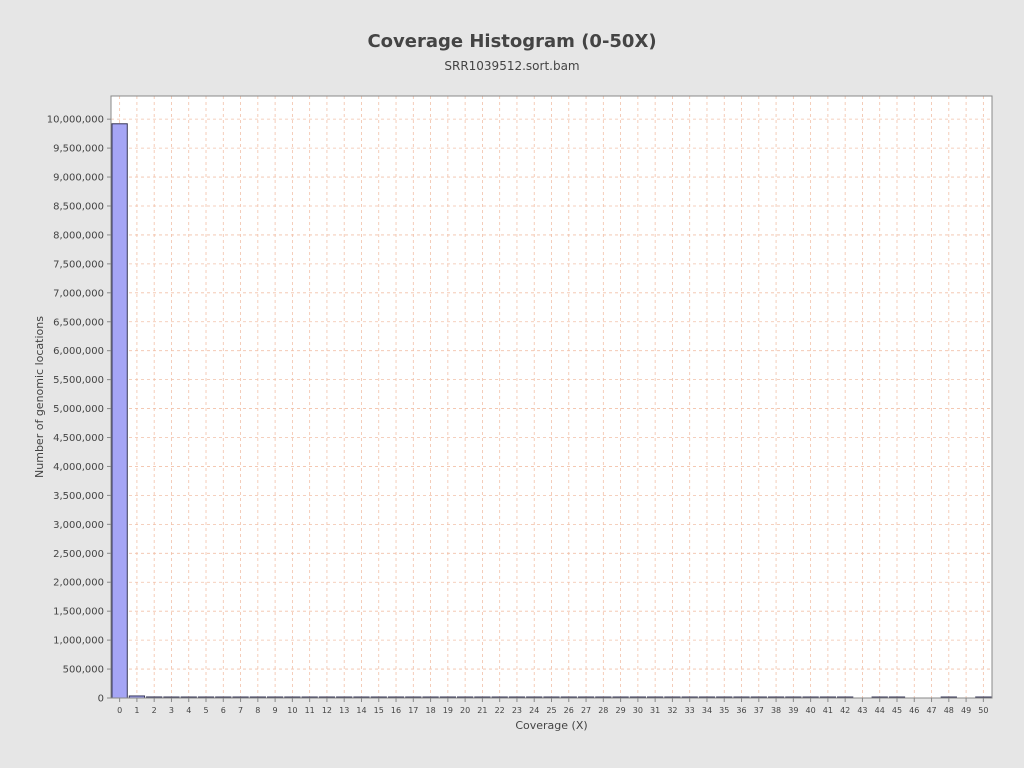 The width and height of the screenshot is (1024, 768). I want to click on x-tick-label: 9, so click(275, 710).